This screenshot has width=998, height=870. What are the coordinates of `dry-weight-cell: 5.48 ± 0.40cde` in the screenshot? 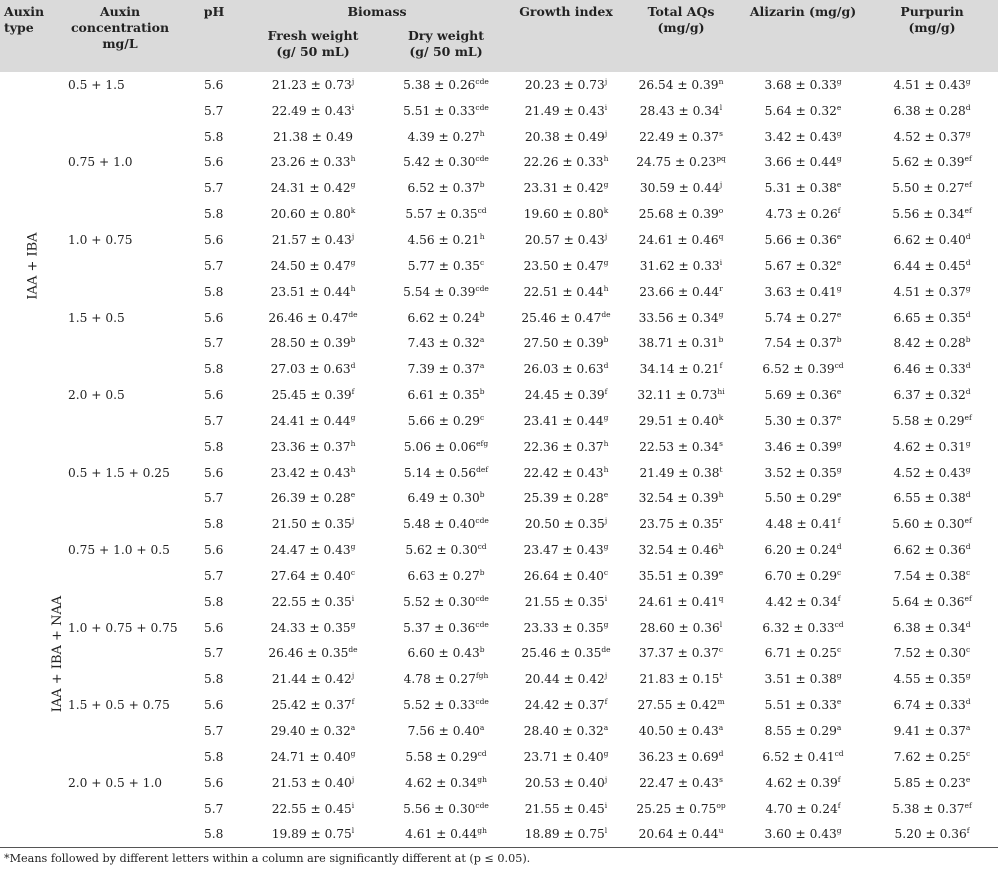 It's located at (446, 524).